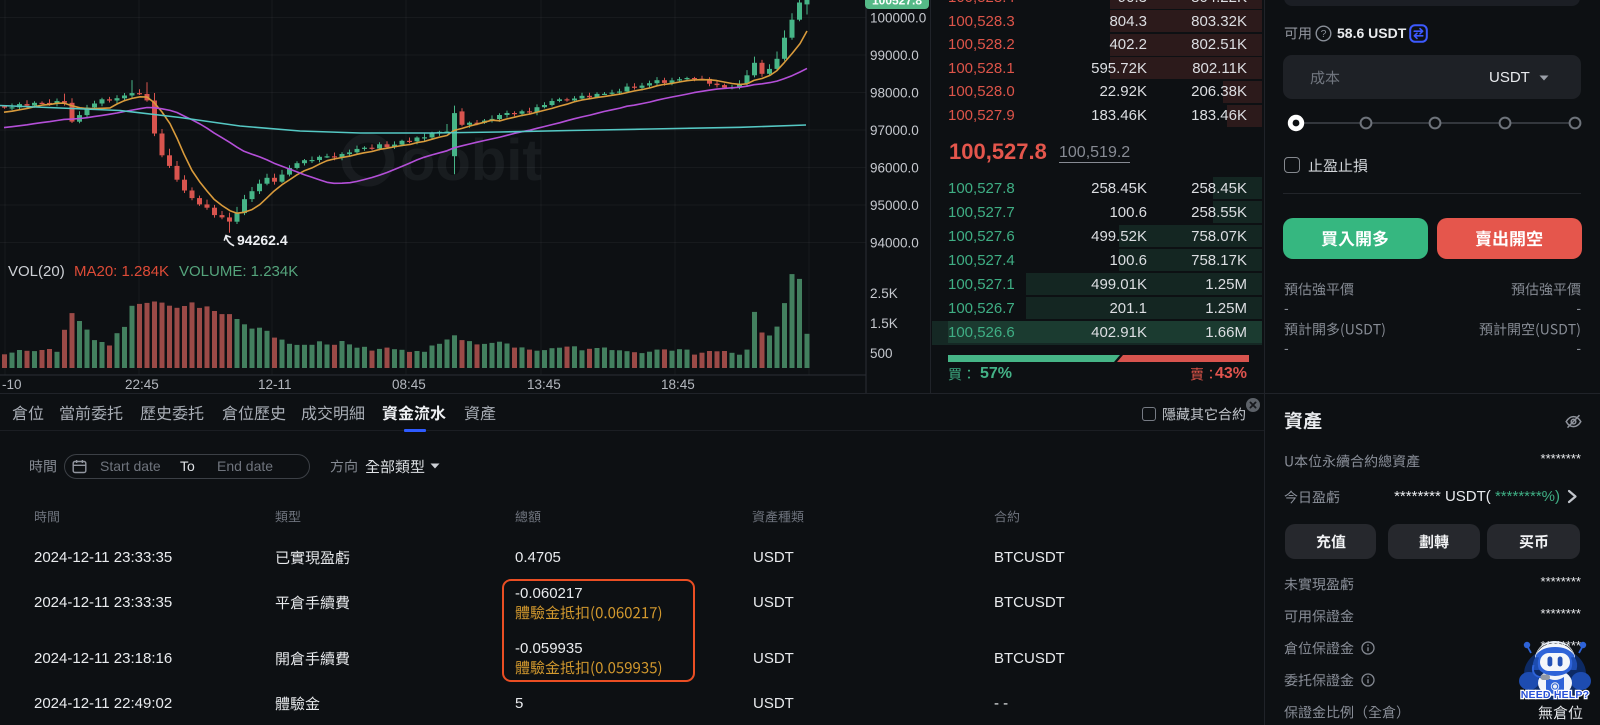 Image resolution: width=1600 pixels, height=725 pixels. What do you see at coordinates (894, 55) in the screenshot?
I see `svg-text: 99000.0` at bounding box center [894, 55].